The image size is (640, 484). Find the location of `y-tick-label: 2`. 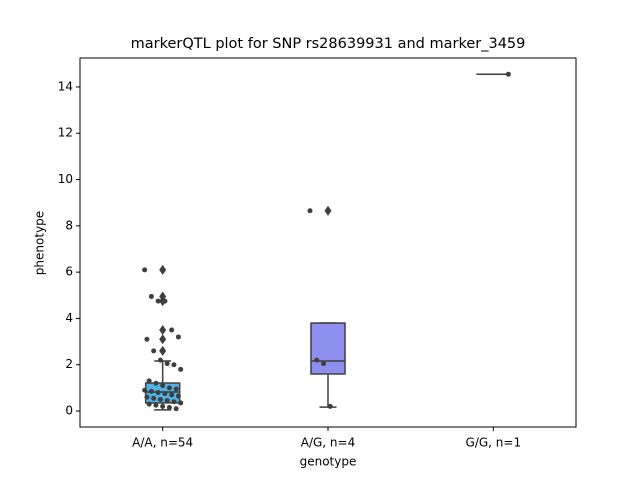

y-tick-label: 2 is located at coordinates (69, 364).